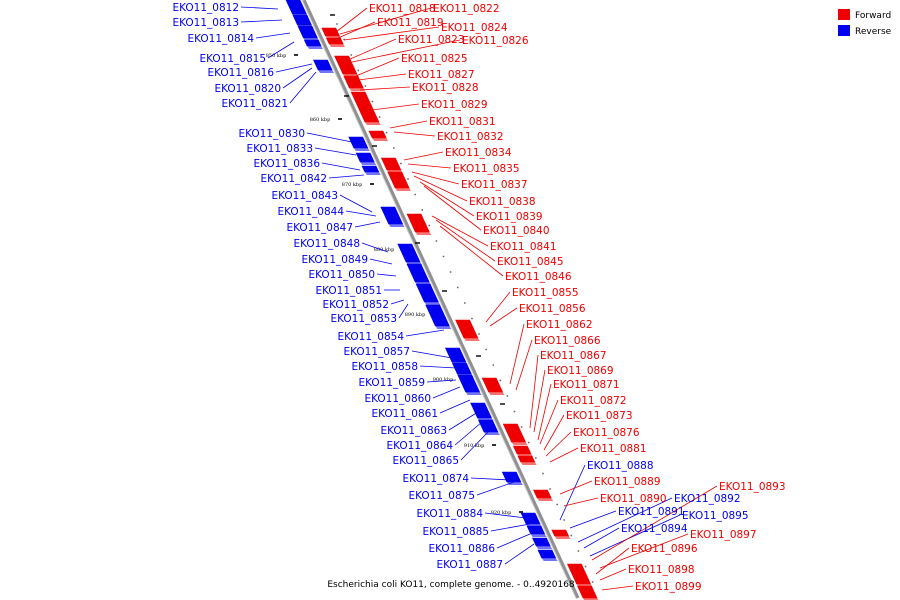 This screenshot has height=600, width=900. Describe the element at coordinates (310, 212) in the screenshot. I see `gene-label: EKO11_0844` at that location.